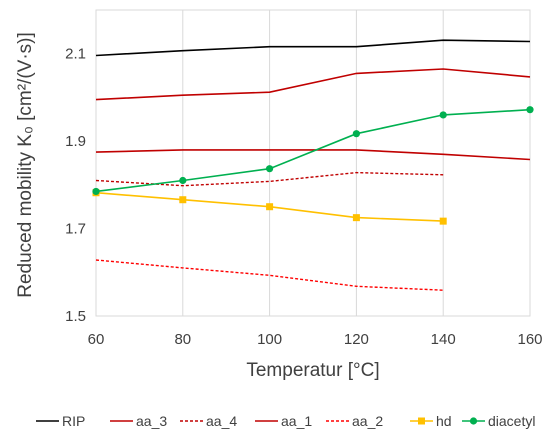 Image resolution: width=550 pixels, height=437 pixels. What do you see at coordinates (75, 141) in the screenshot?
I see `y-tick-label-1-9: 1.9` at bounding box center [75, 141].